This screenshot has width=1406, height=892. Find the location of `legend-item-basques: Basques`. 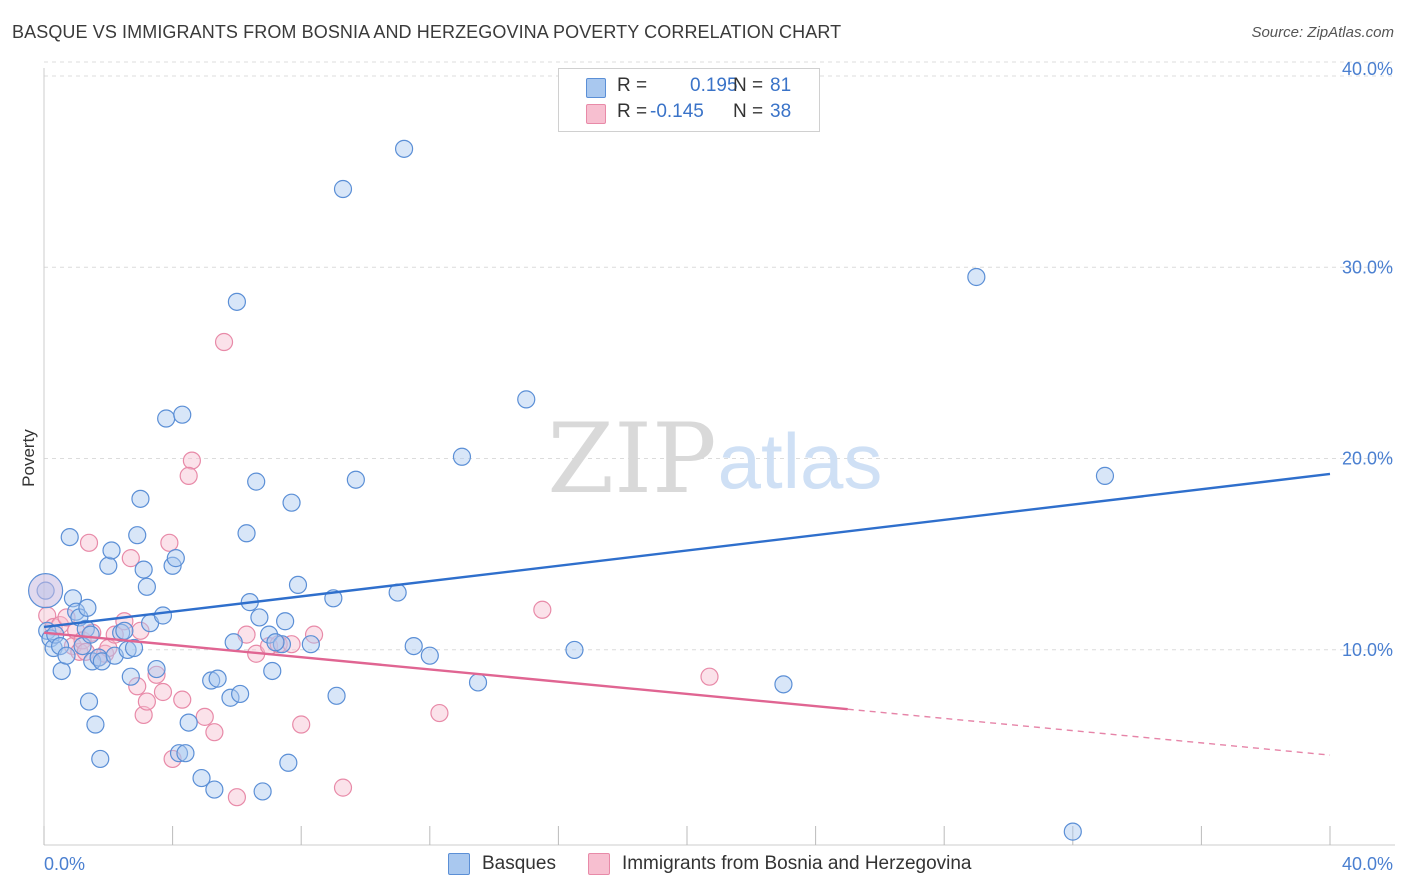

legend-item-basques: Basques is located at coordinates (502, 864).